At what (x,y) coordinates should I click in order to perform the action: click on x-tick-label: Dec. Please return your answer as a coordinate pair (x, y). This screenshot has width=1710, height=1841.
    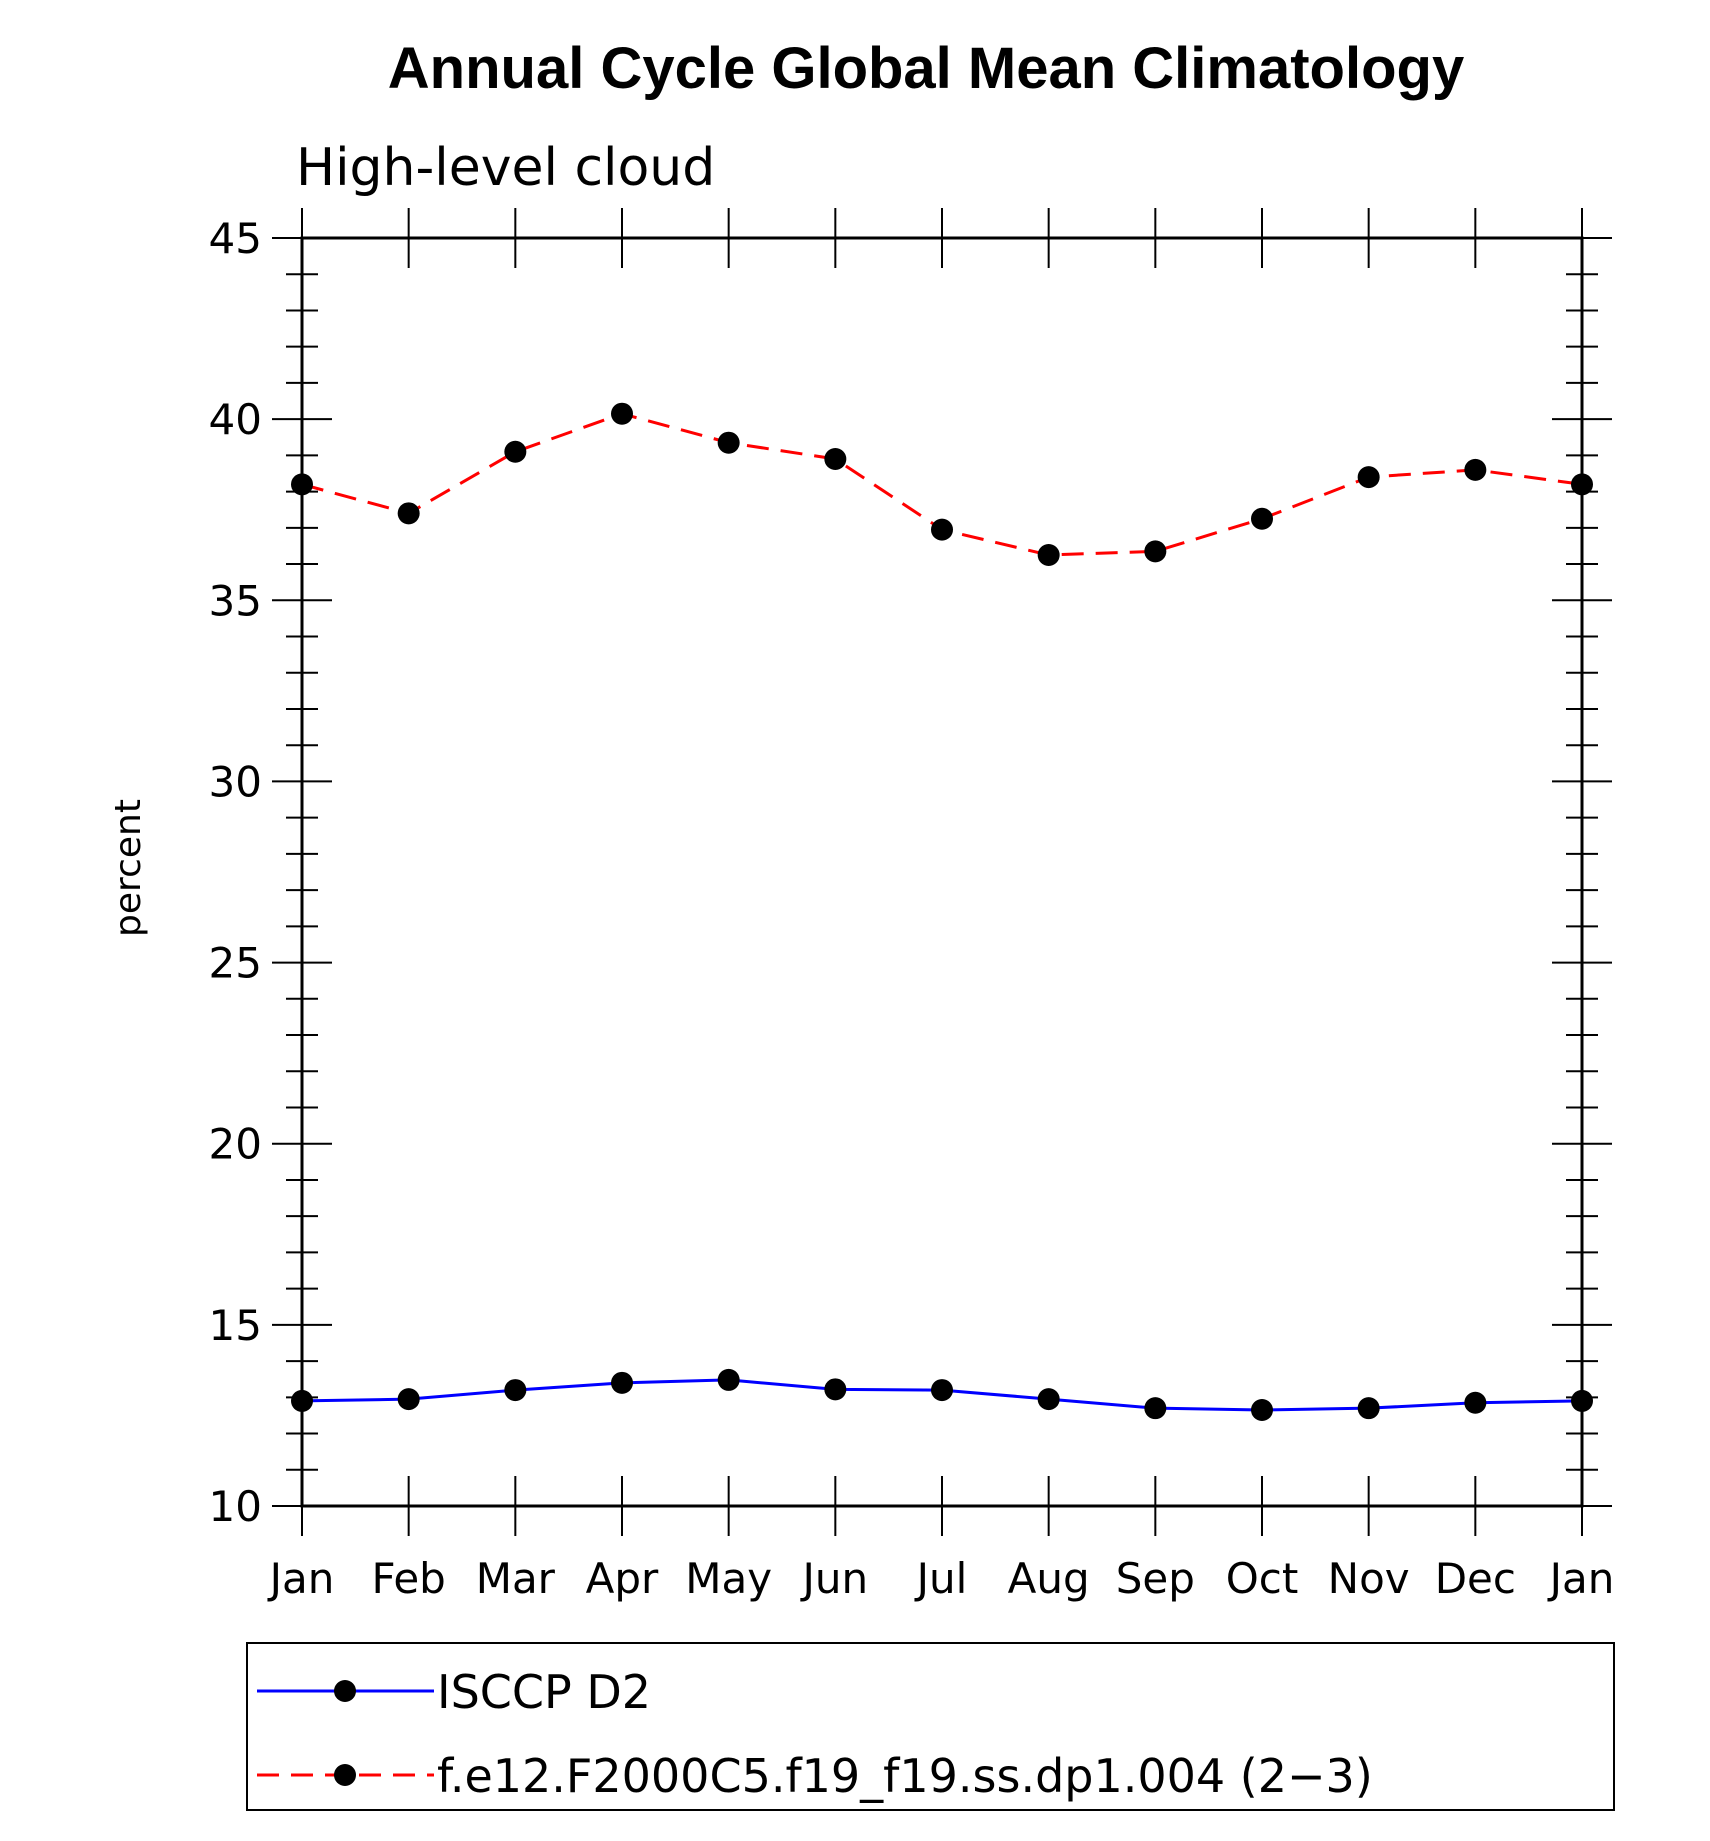
    Looking at the image, I should click on (1475, 1578).